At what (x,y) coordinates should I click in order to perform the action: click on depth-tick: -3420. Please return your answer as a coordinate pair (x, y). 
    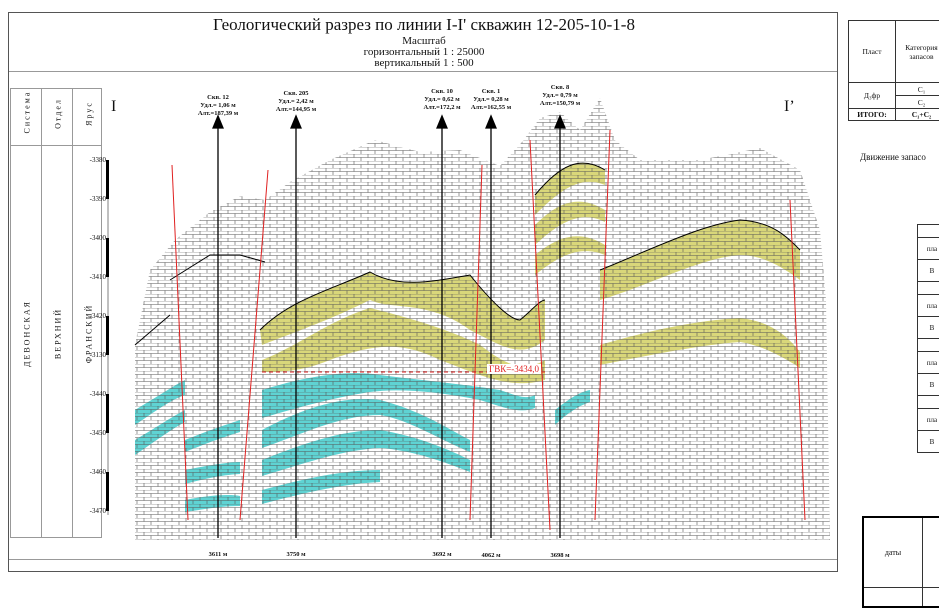
    Looking at the image, I should click on (96, 316).